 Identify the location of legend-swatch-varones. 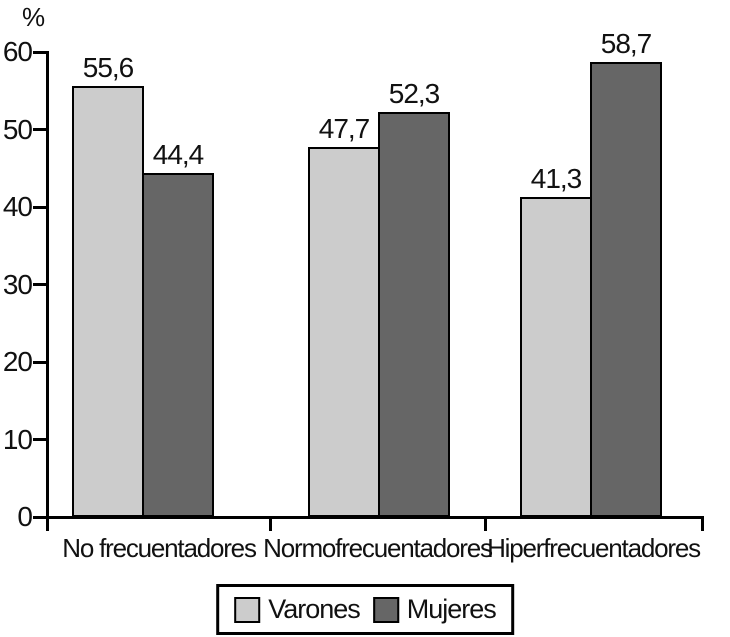
(247, 609).